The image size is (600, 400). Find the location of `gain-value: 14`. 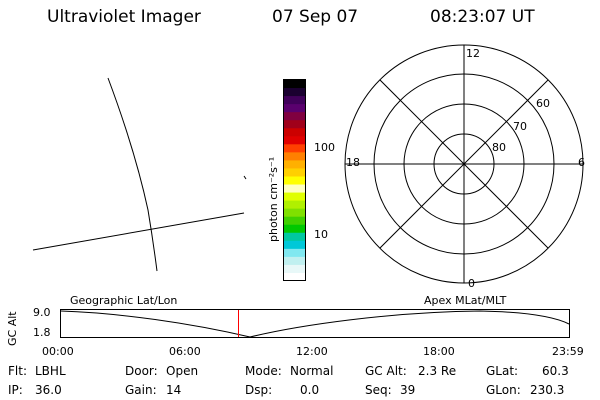

gain-value: 14 is located at coordinates (174, 390).